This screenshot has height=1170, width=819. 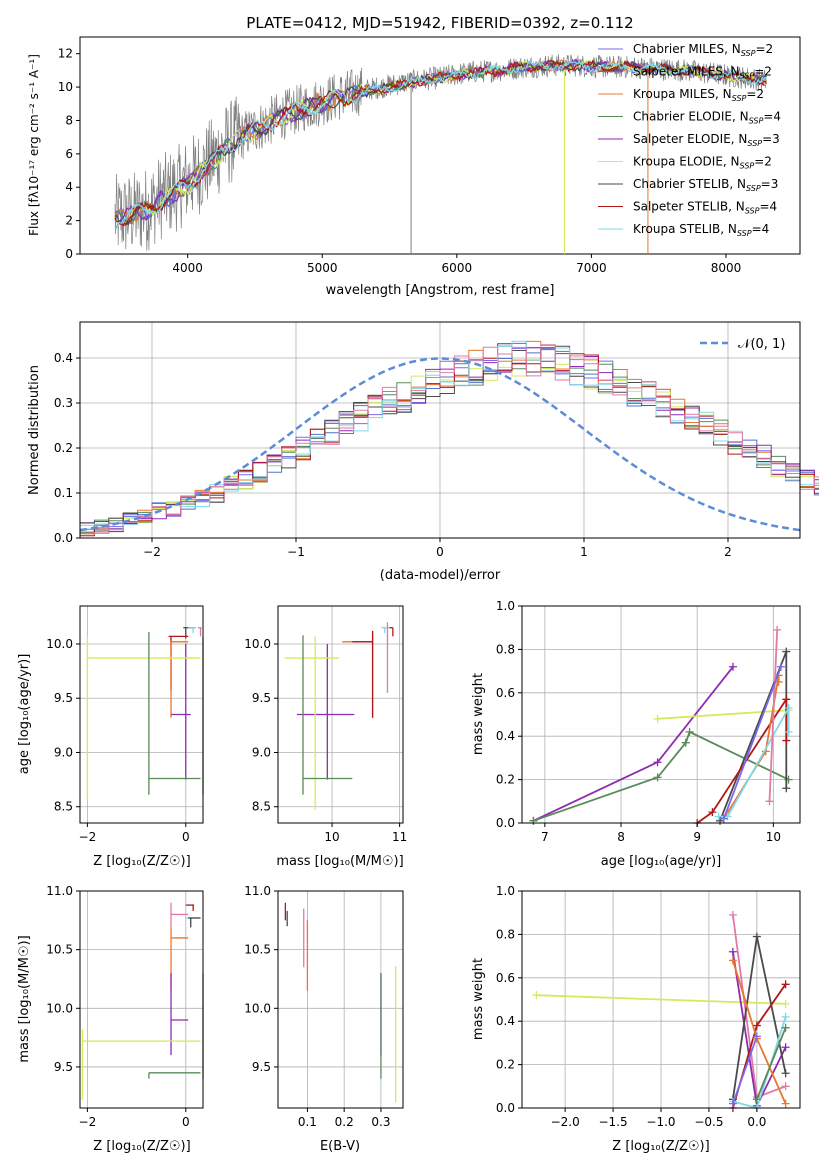 I want to click on weight-vs-Z-ticks: −2.0 −1.5 −1.0 −0.5 0.0 0.0 0.2 0.4 0.6 0.8 1.0, so click(x=631, y=1006).